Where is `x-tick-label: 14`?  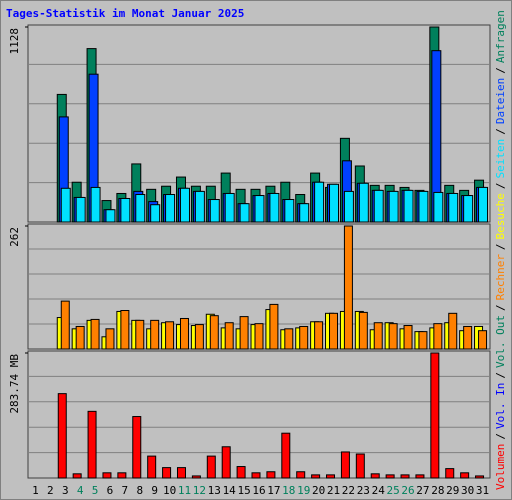 x-tick-label: 14 is located at coordinates (230, 490).